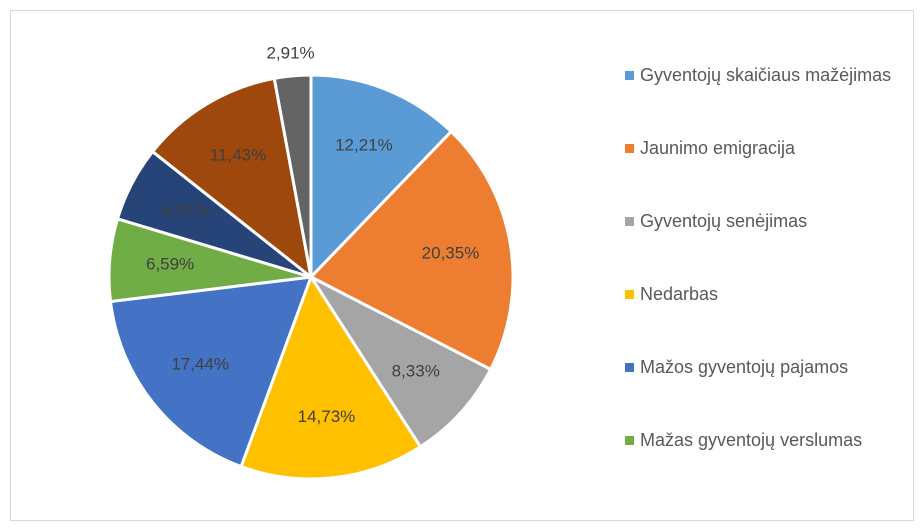 This screenshot has width=924, height=531. I want to click on data-label: 14,73%, so click(327, 416).